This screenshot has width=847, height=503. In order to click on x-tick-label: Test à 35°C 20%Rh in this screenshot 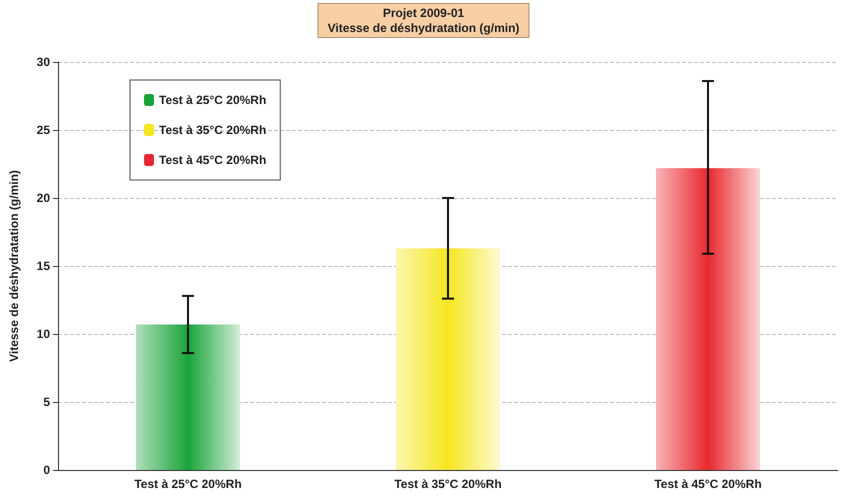, I will do `click(448, 484)`.